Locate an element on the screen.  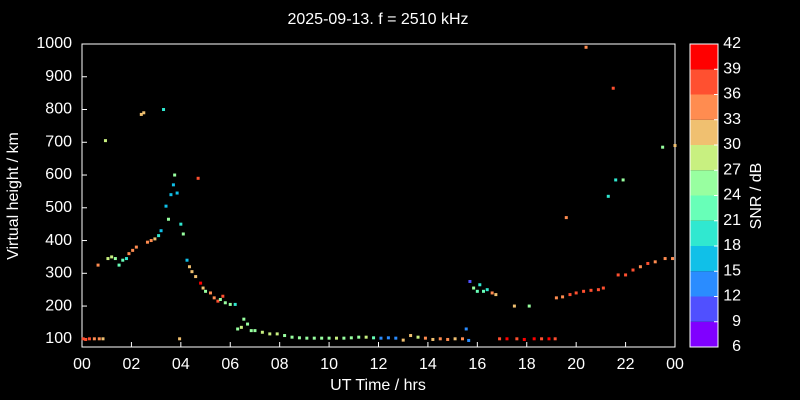
x-tick-label: 06 is located at coordinates (230, 364).